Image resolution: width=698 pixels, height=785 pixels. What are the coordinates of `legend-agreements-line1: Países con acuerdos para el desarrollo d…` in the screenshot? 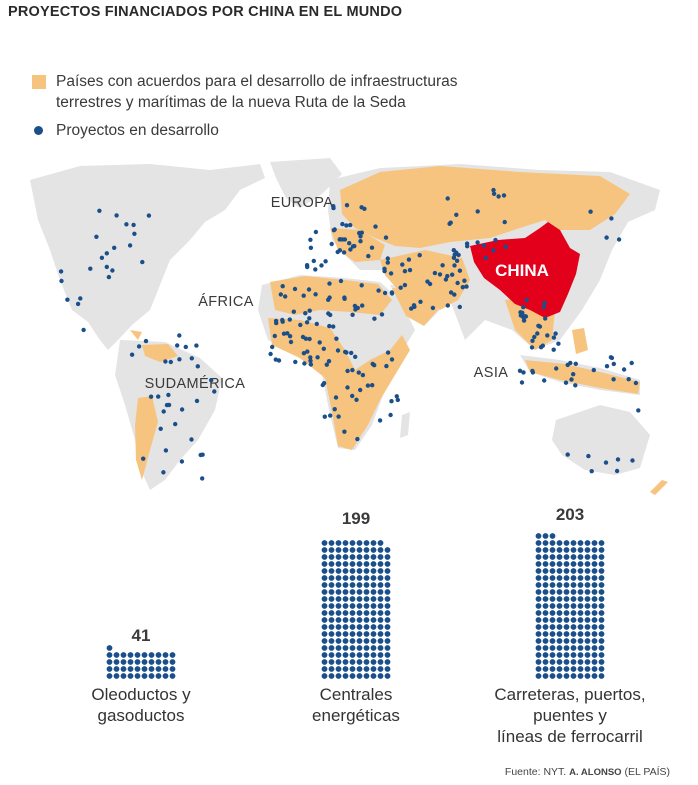 It's located at (257, 81).